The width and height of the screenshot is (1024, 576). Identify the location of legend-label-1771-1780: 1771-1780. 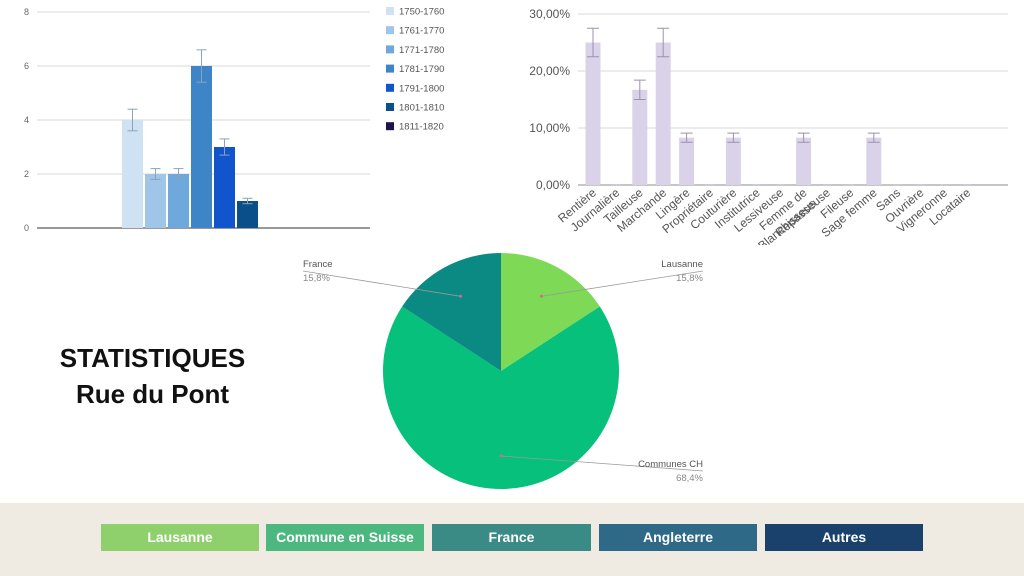
(421, 50).